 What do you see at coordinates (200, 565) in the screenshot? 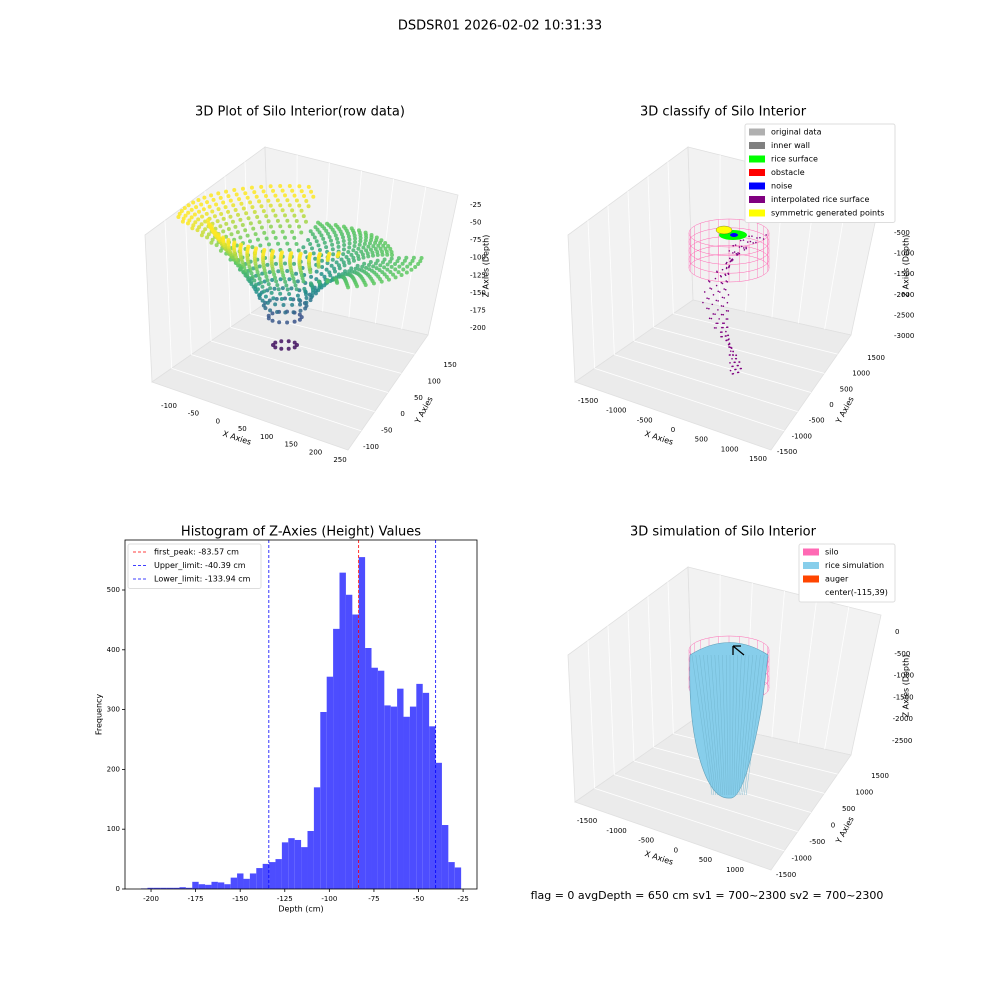
I see `legend-label: Upper_limit: -40.39 cm` at bounding box center [200, 565].